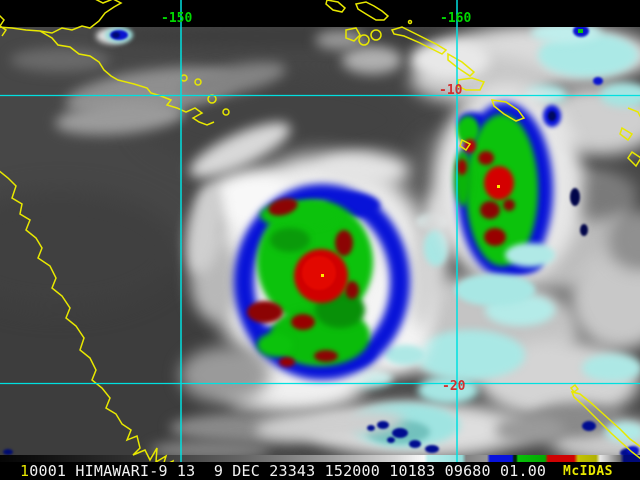  What do you see at coordinates (320, 458) in the screenshot?
I see `enhancement-color-bar` at bounding box center [320, 458].